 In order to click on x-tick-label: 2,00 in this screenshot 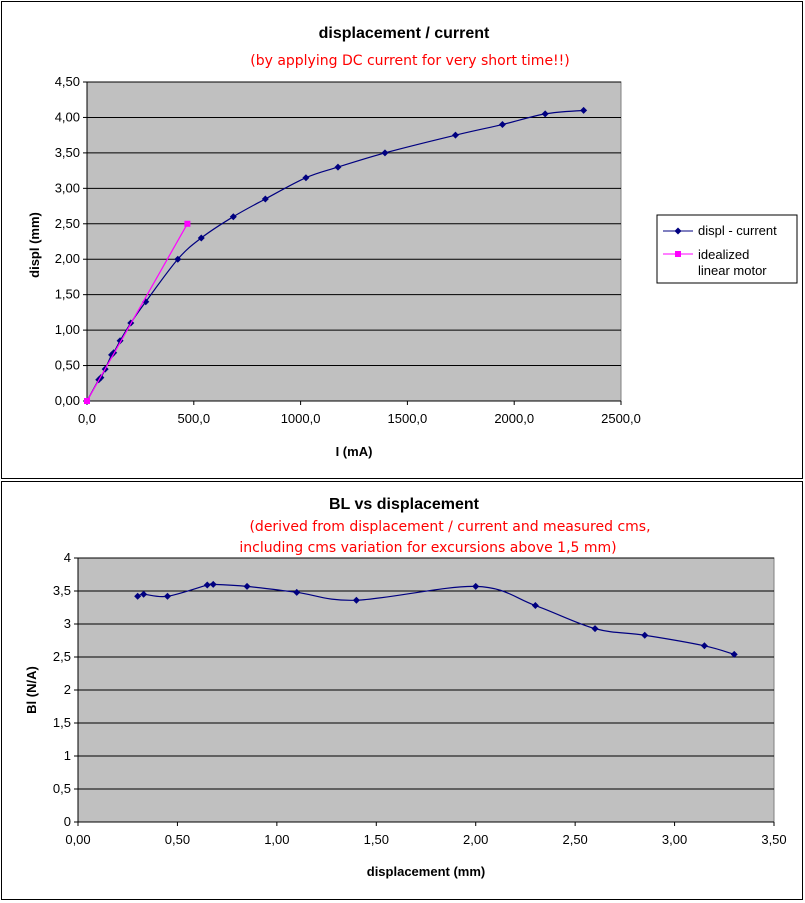, I will do `click(475, 839)`.